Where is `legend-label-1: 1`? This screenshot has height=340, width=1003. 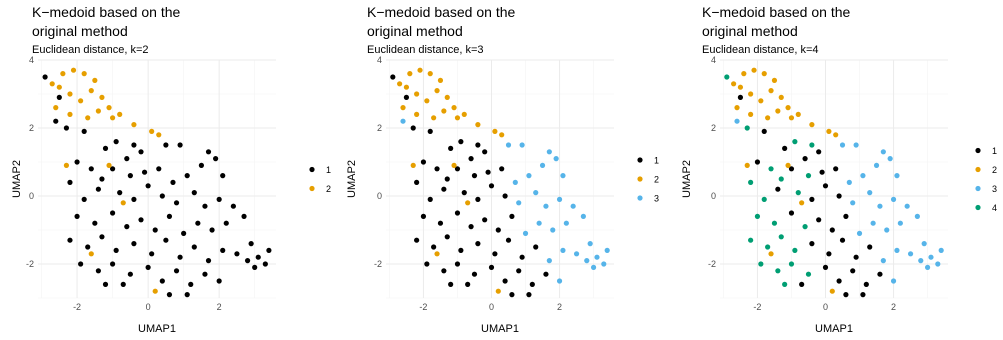
legend-label-1: 1 is located at coordinates (994, 151).